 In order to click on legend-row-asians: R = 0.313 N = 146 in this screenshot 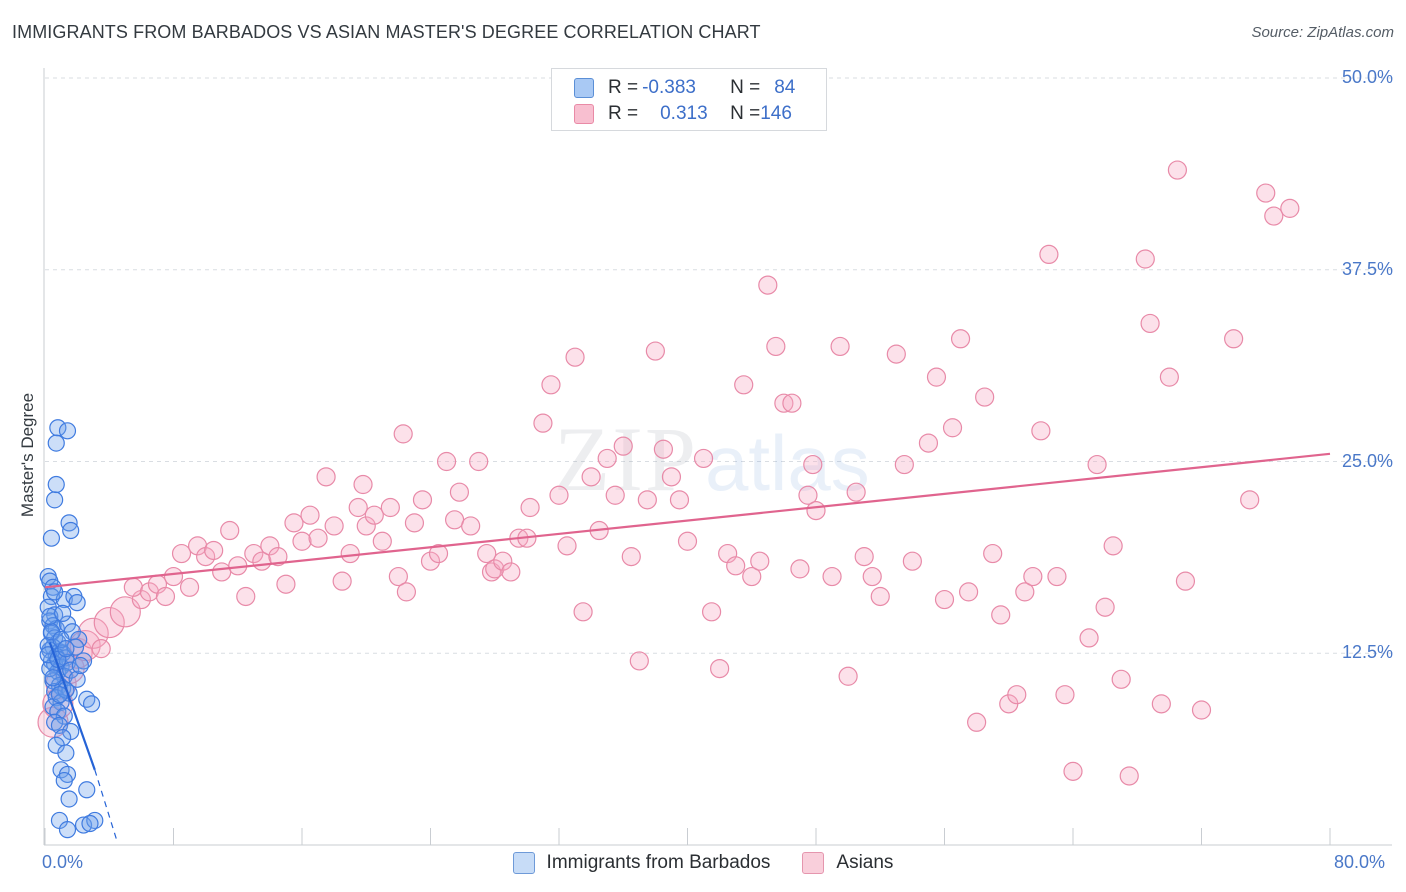, I will do `click(683, 114)`.